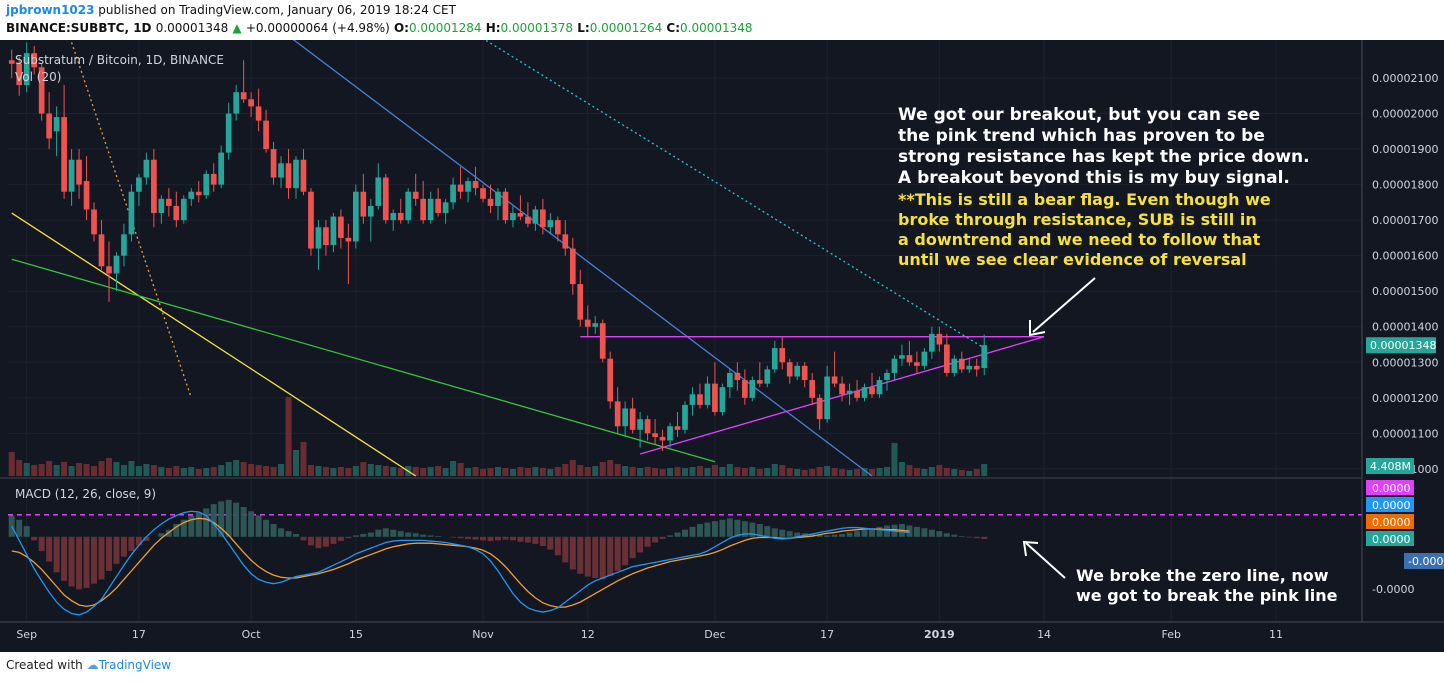 The height and width of the screenshot is (684, 1444). What do you see at coordinates (1390, 521) in the screenshot?
I see `macd-value-badge` at bounding box center [1390, 521].